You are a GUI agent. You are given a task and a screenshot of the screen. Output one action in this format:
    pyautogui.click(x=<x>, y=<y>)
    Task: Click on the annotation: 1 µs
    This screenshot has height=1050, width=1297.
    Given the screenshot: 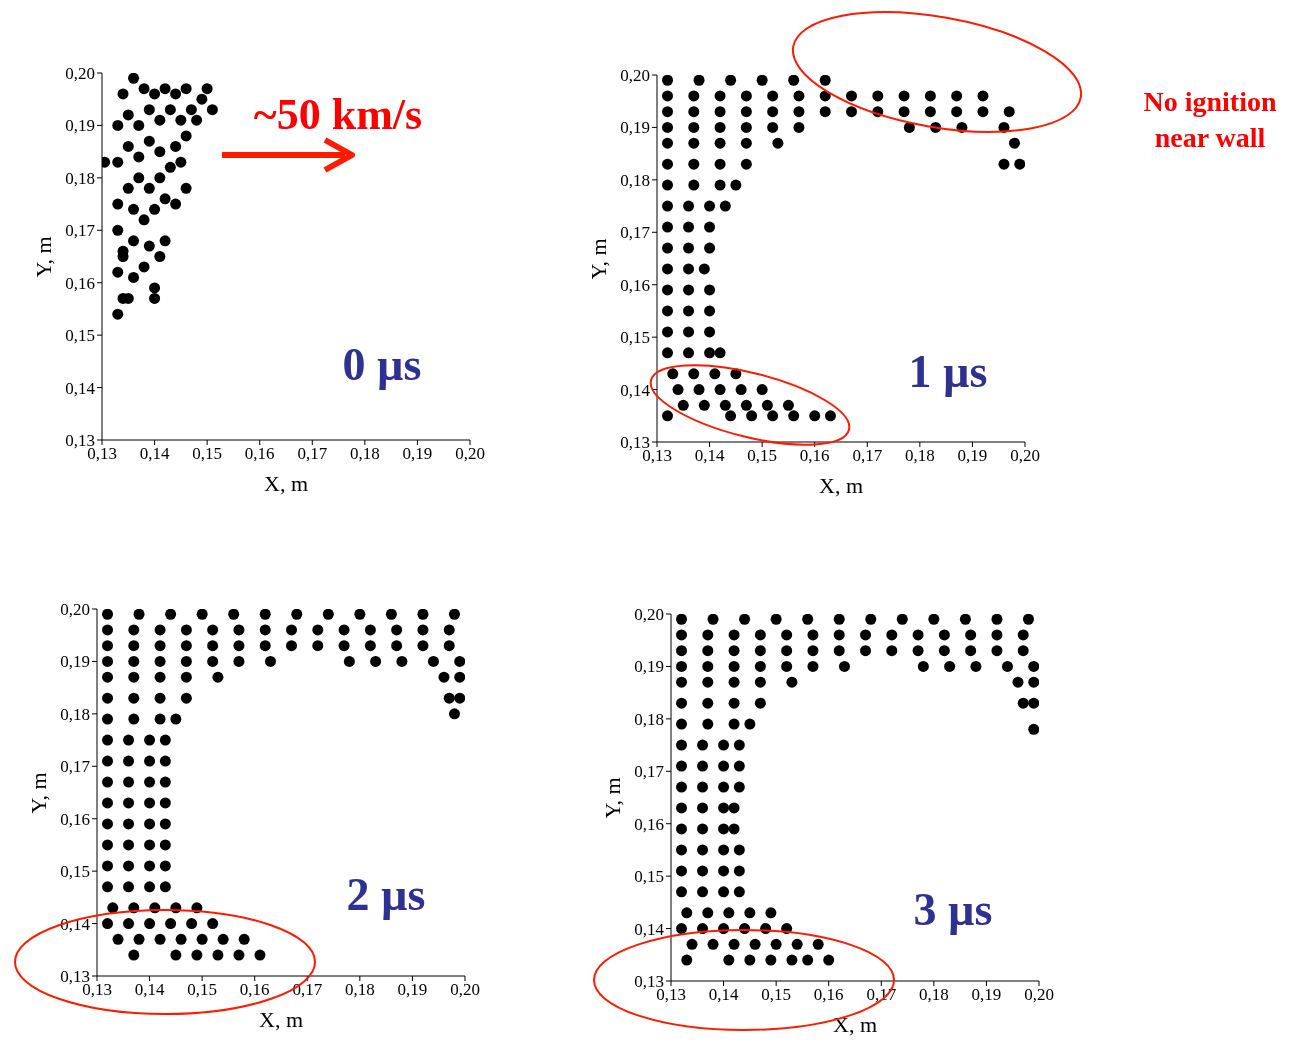 What is the action you would take?
    pyautogui.click(x=948, y=372)
    